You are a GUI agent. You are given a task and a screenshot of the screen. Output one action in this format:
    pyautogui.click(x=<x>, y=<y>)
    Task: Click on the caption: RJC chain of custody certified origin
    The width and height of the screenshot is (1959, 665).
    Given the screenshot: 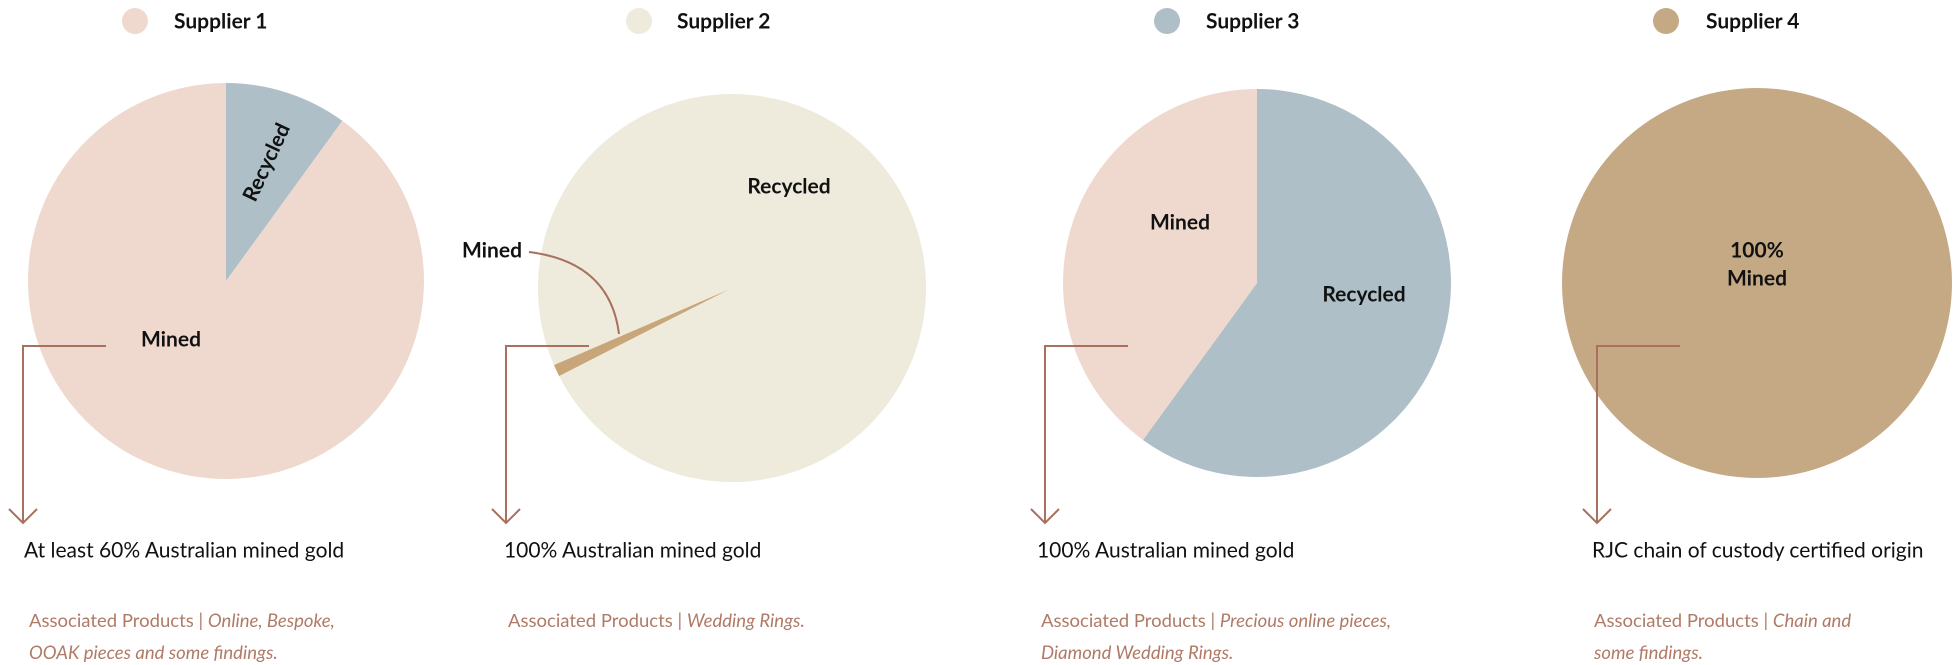 What is the action you would take?
    pyautogui.click(x=1757, y=549)
    